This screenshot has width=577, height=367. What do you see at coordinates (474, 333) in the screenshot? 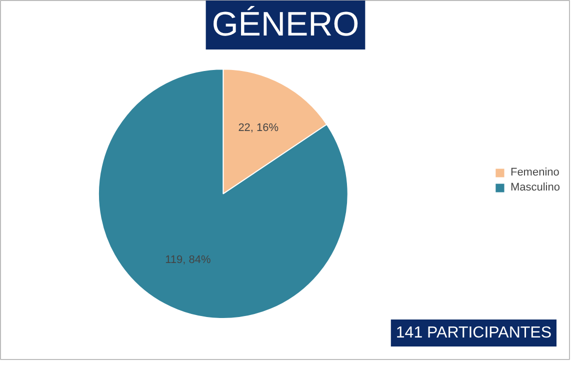
I see `text: 141 PARTICIPANTES` at bounding box center [474, 333].